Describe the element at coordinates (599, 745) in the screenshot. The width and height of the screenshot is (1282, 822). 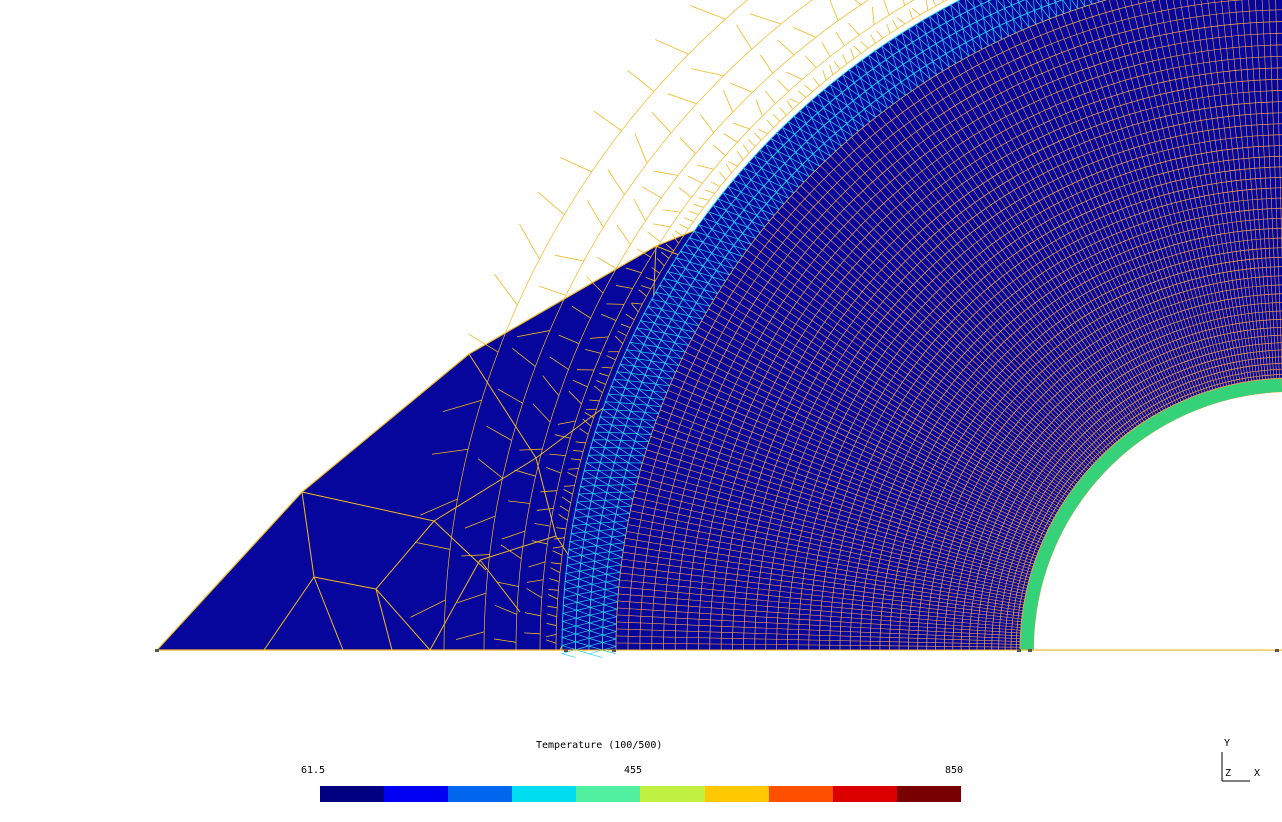
I see `legend-title: Temperature (100/500)` at that location.